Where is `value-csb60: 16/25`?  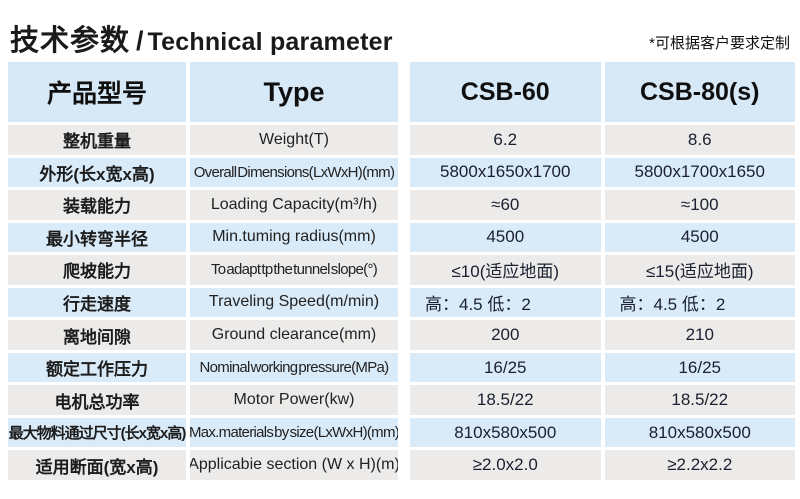 value-csb60: 16/25 is located at coordinates (505, 367).